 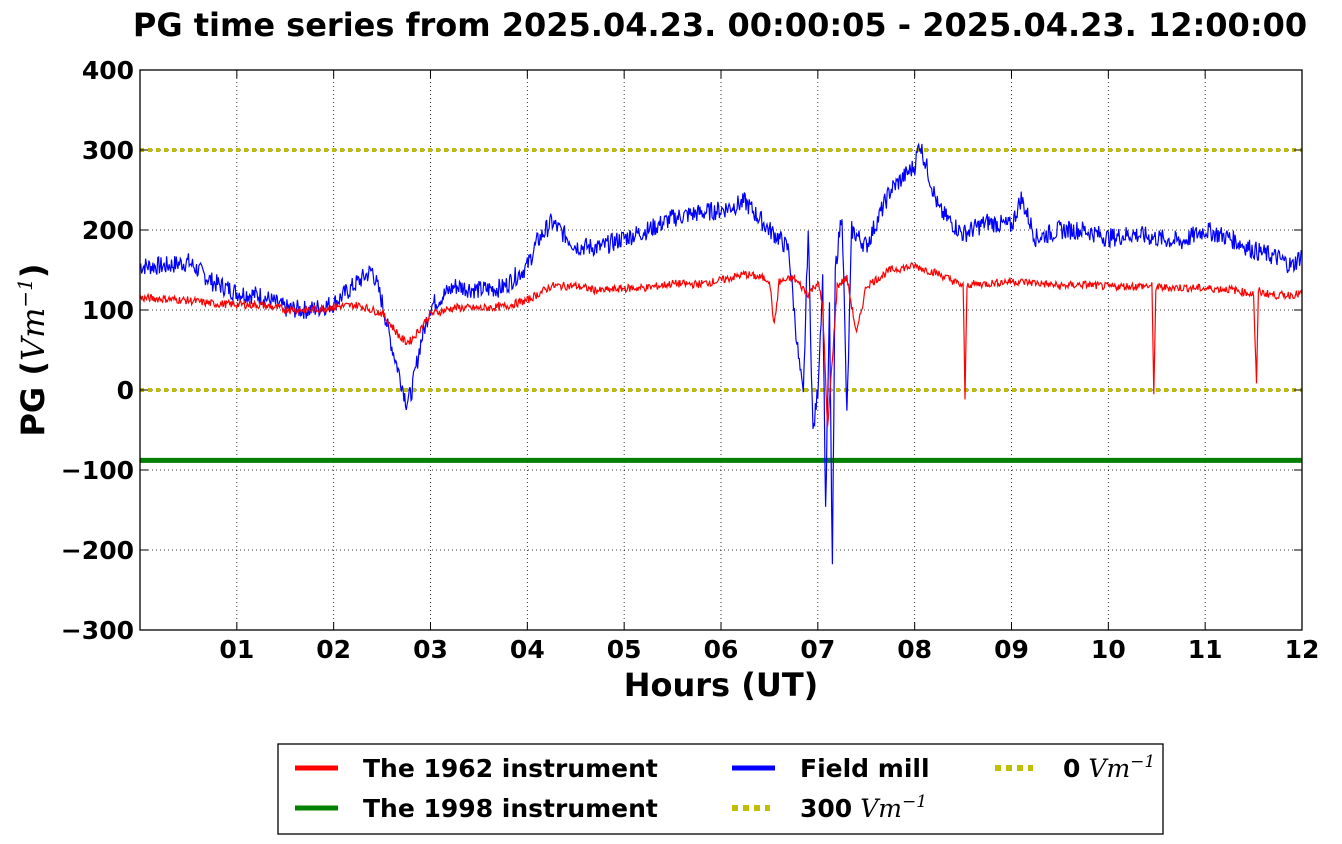 I want to click on x-tick-label: 05, so click(x=624, y=649).